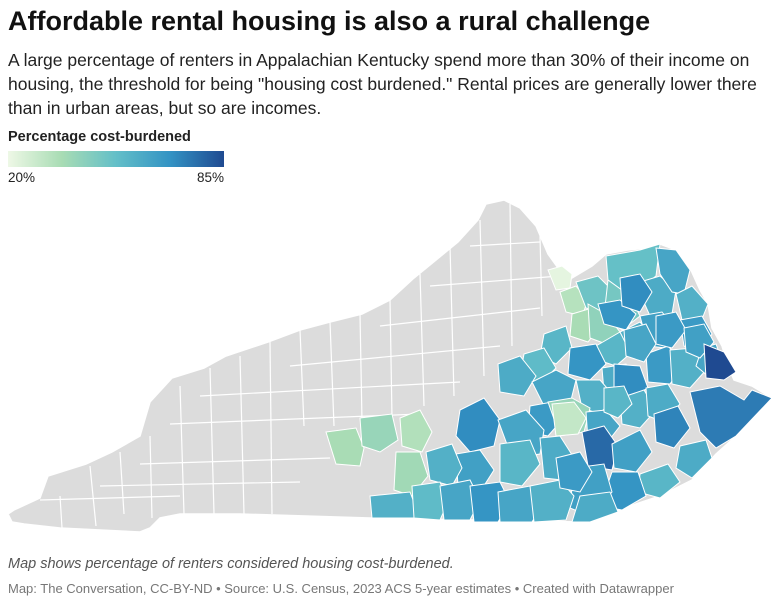 The image size is (780, 604). I want to click on legend-max-label: 85%, so click(210, 177).